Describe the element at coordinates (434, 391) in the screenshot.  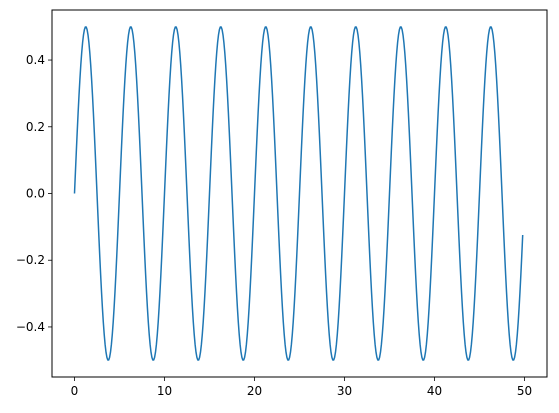
I see `x-tick-label: 40` at that location.